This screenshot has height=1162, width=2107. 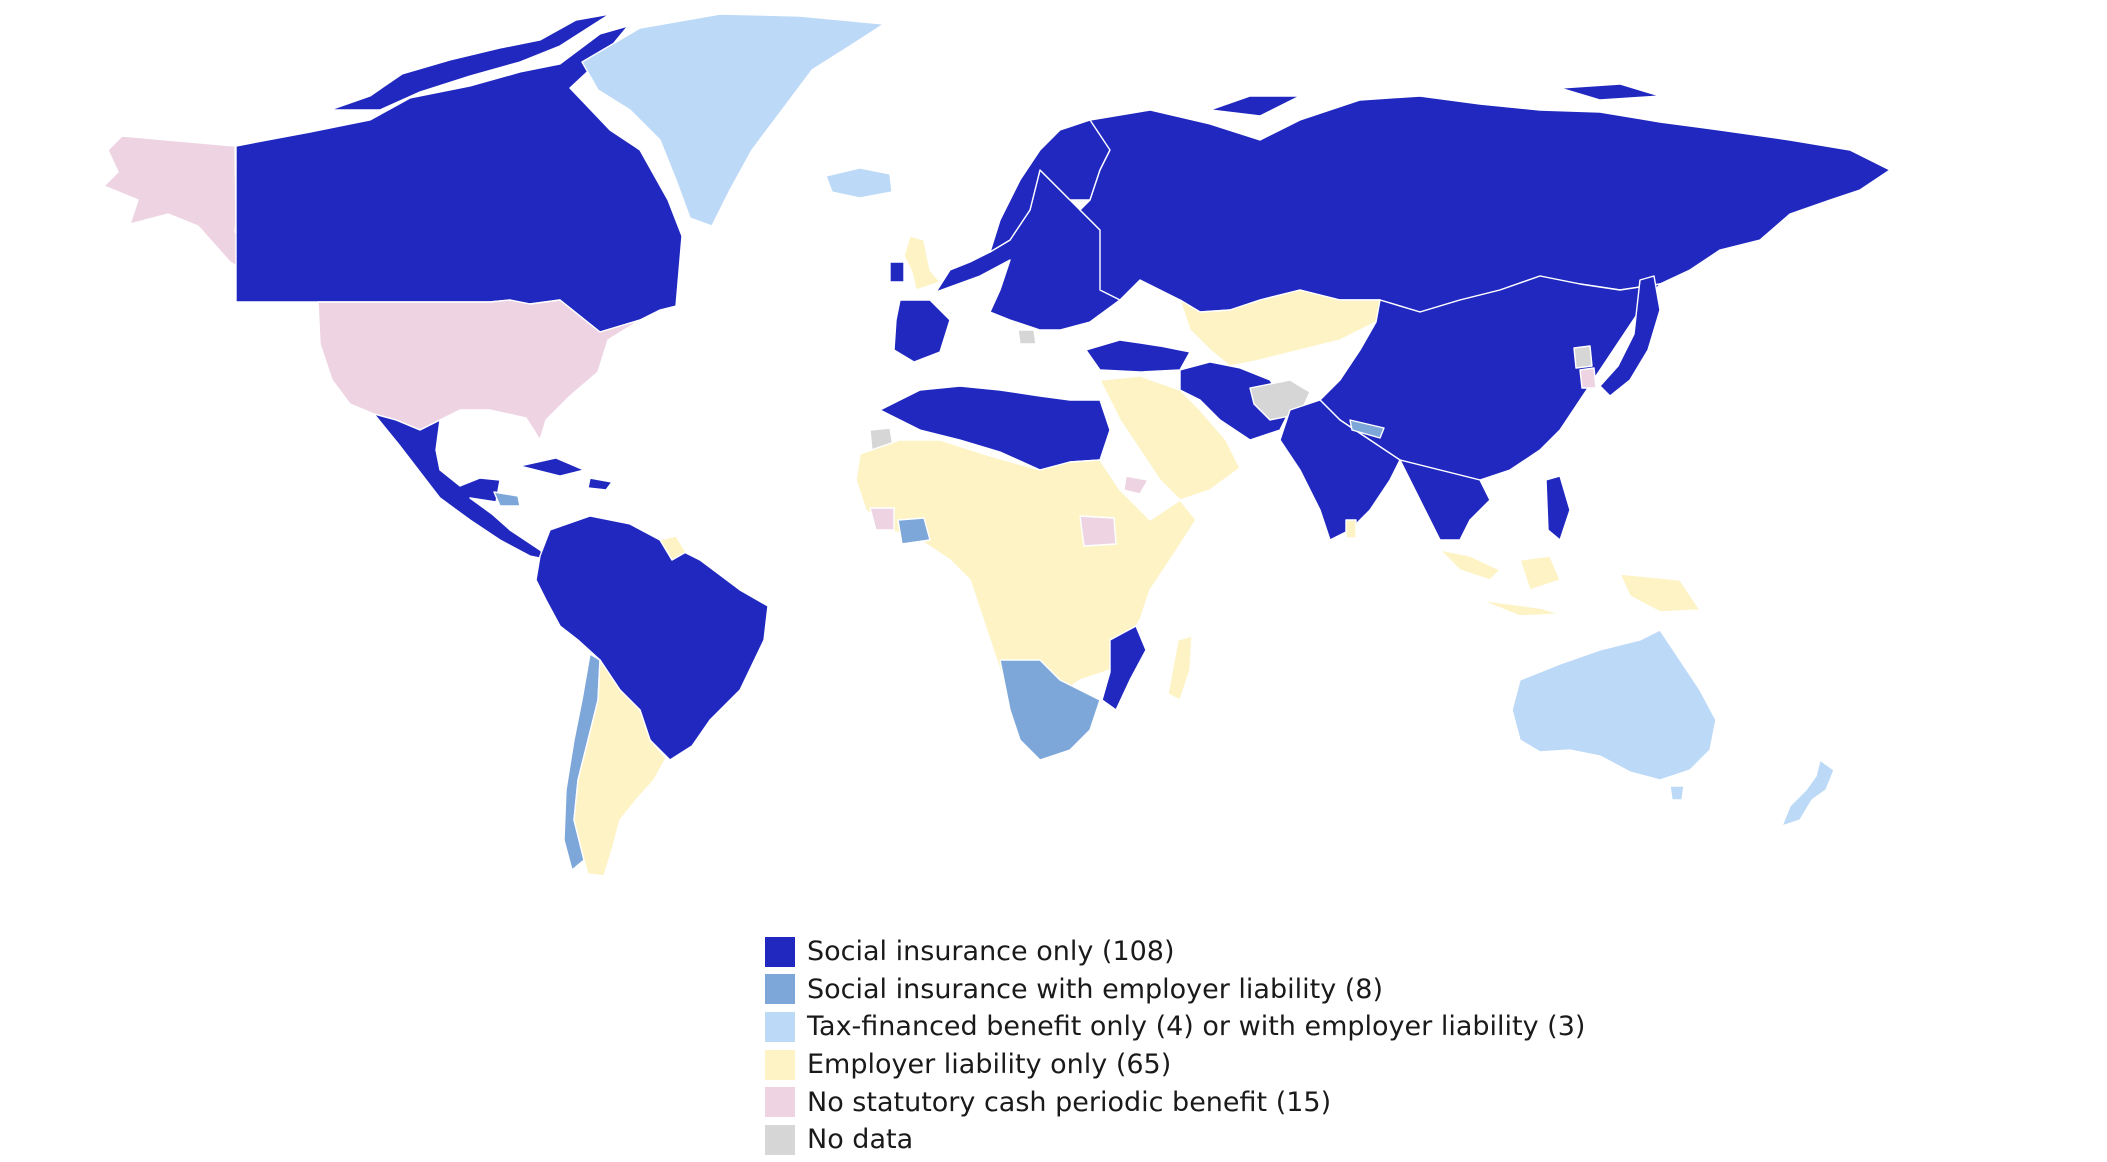 What do you see at coordinates (914, 531) in the screenshot?
I see `region-west-africa-partial` at bounding box center [914, 531].